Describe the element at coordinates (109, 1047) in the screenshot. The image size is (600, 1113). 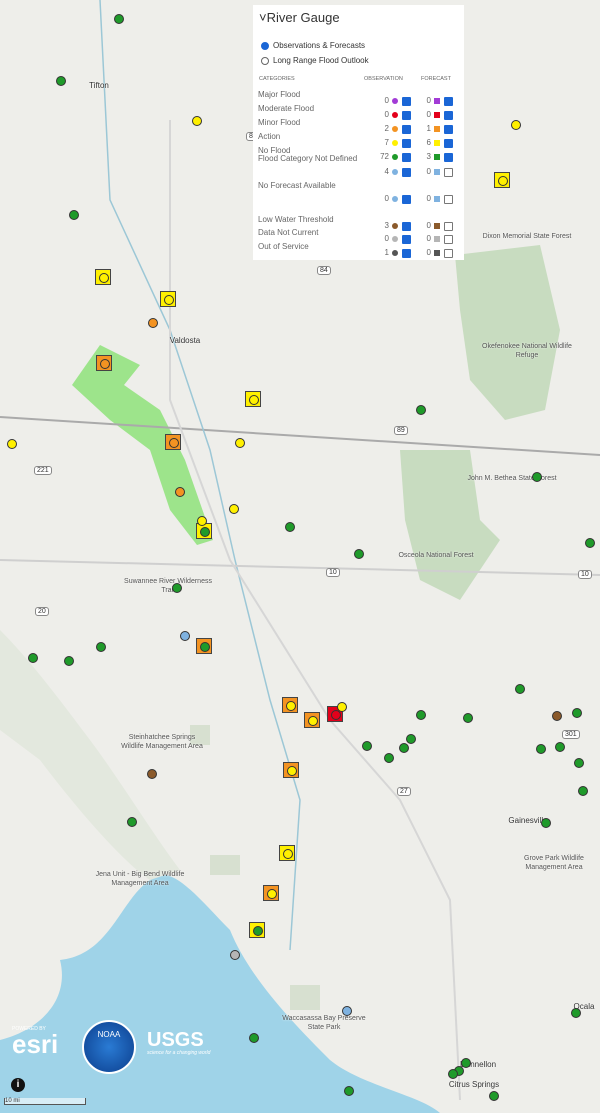
I see `noaa-logo: NOAA` at that location.